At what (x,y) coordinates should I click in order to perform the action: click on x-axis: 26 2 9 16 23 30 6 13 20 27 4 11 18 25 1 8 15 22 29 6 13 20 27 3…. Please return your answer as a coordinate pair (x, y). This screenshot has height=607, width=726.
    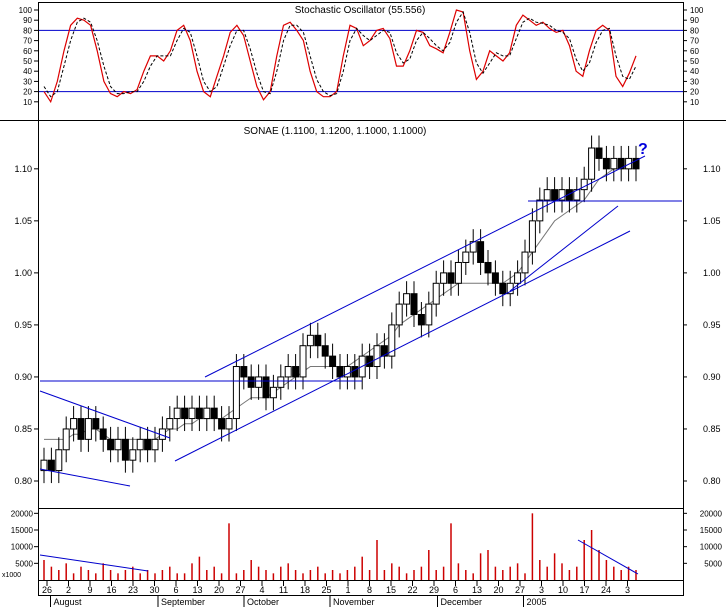
    Looking at the image, I should click on (336, 594).